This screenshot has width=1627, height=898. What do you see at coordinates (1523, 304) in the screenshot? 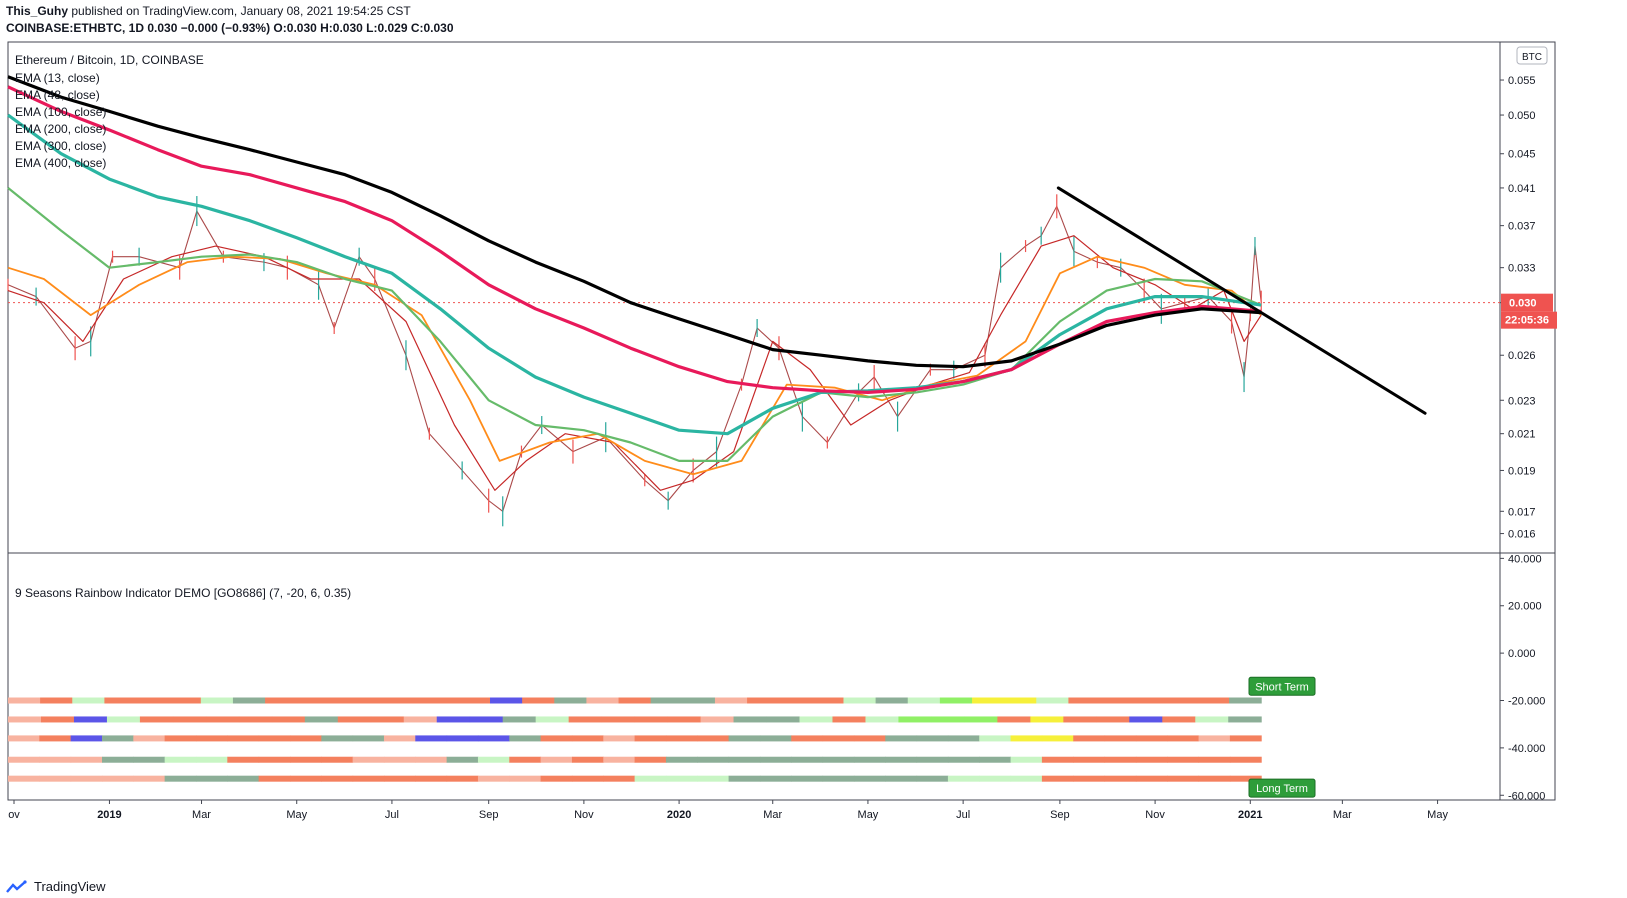
I see `price-badge-value: 0.030` at bounding box center [1523, 304].